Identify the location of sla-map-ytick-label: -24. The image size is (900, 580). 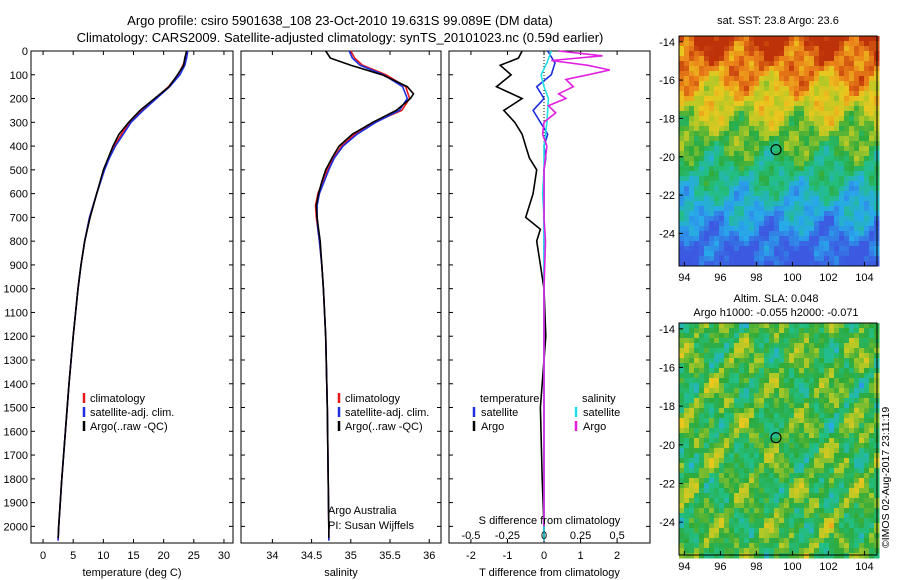
(667, 523).